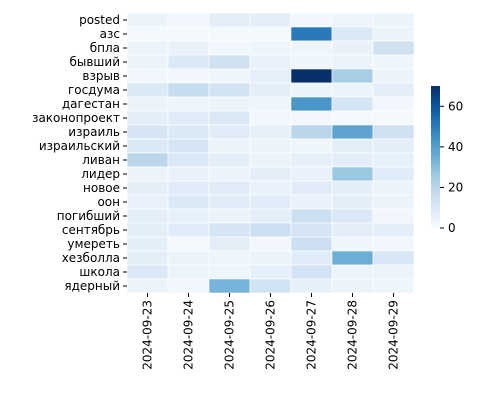  I want to click on y-tick-label: азс, so click(110, 34).